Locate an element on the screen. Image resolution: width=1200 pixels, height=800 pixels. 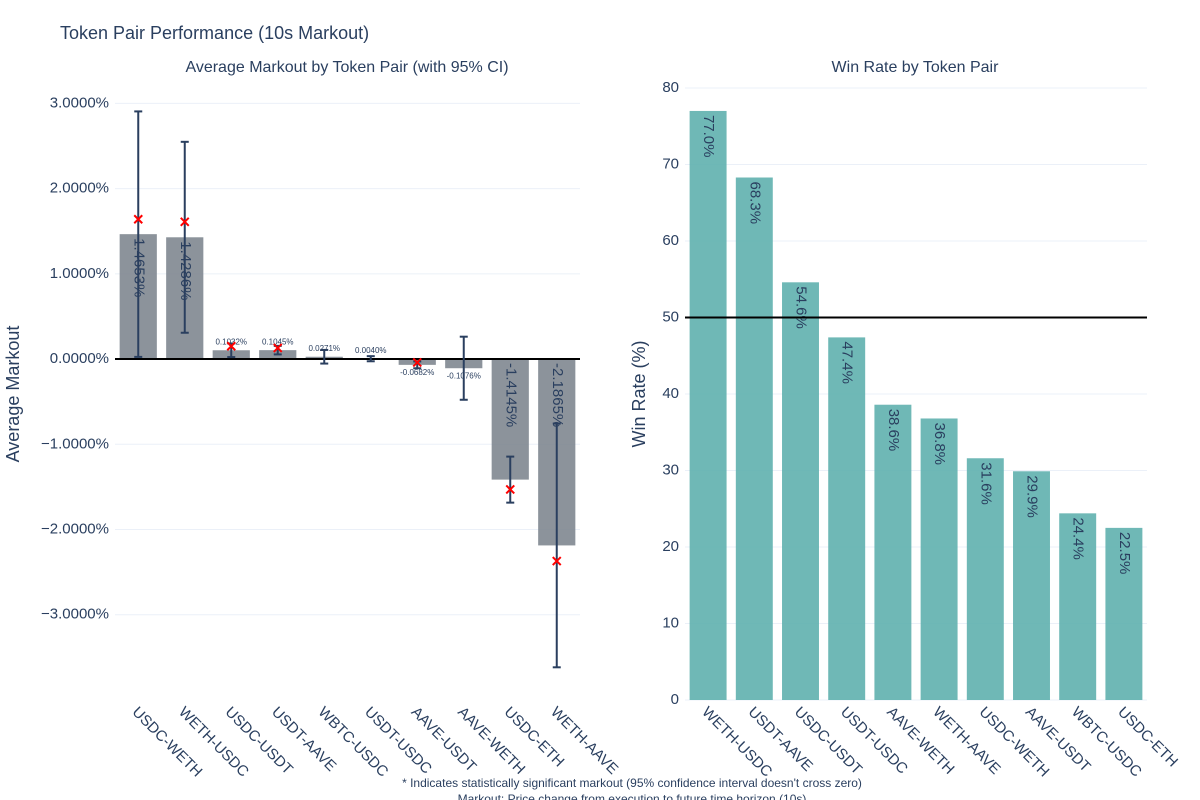
data-label: 22.5% is located at coordinates (1124, 553).